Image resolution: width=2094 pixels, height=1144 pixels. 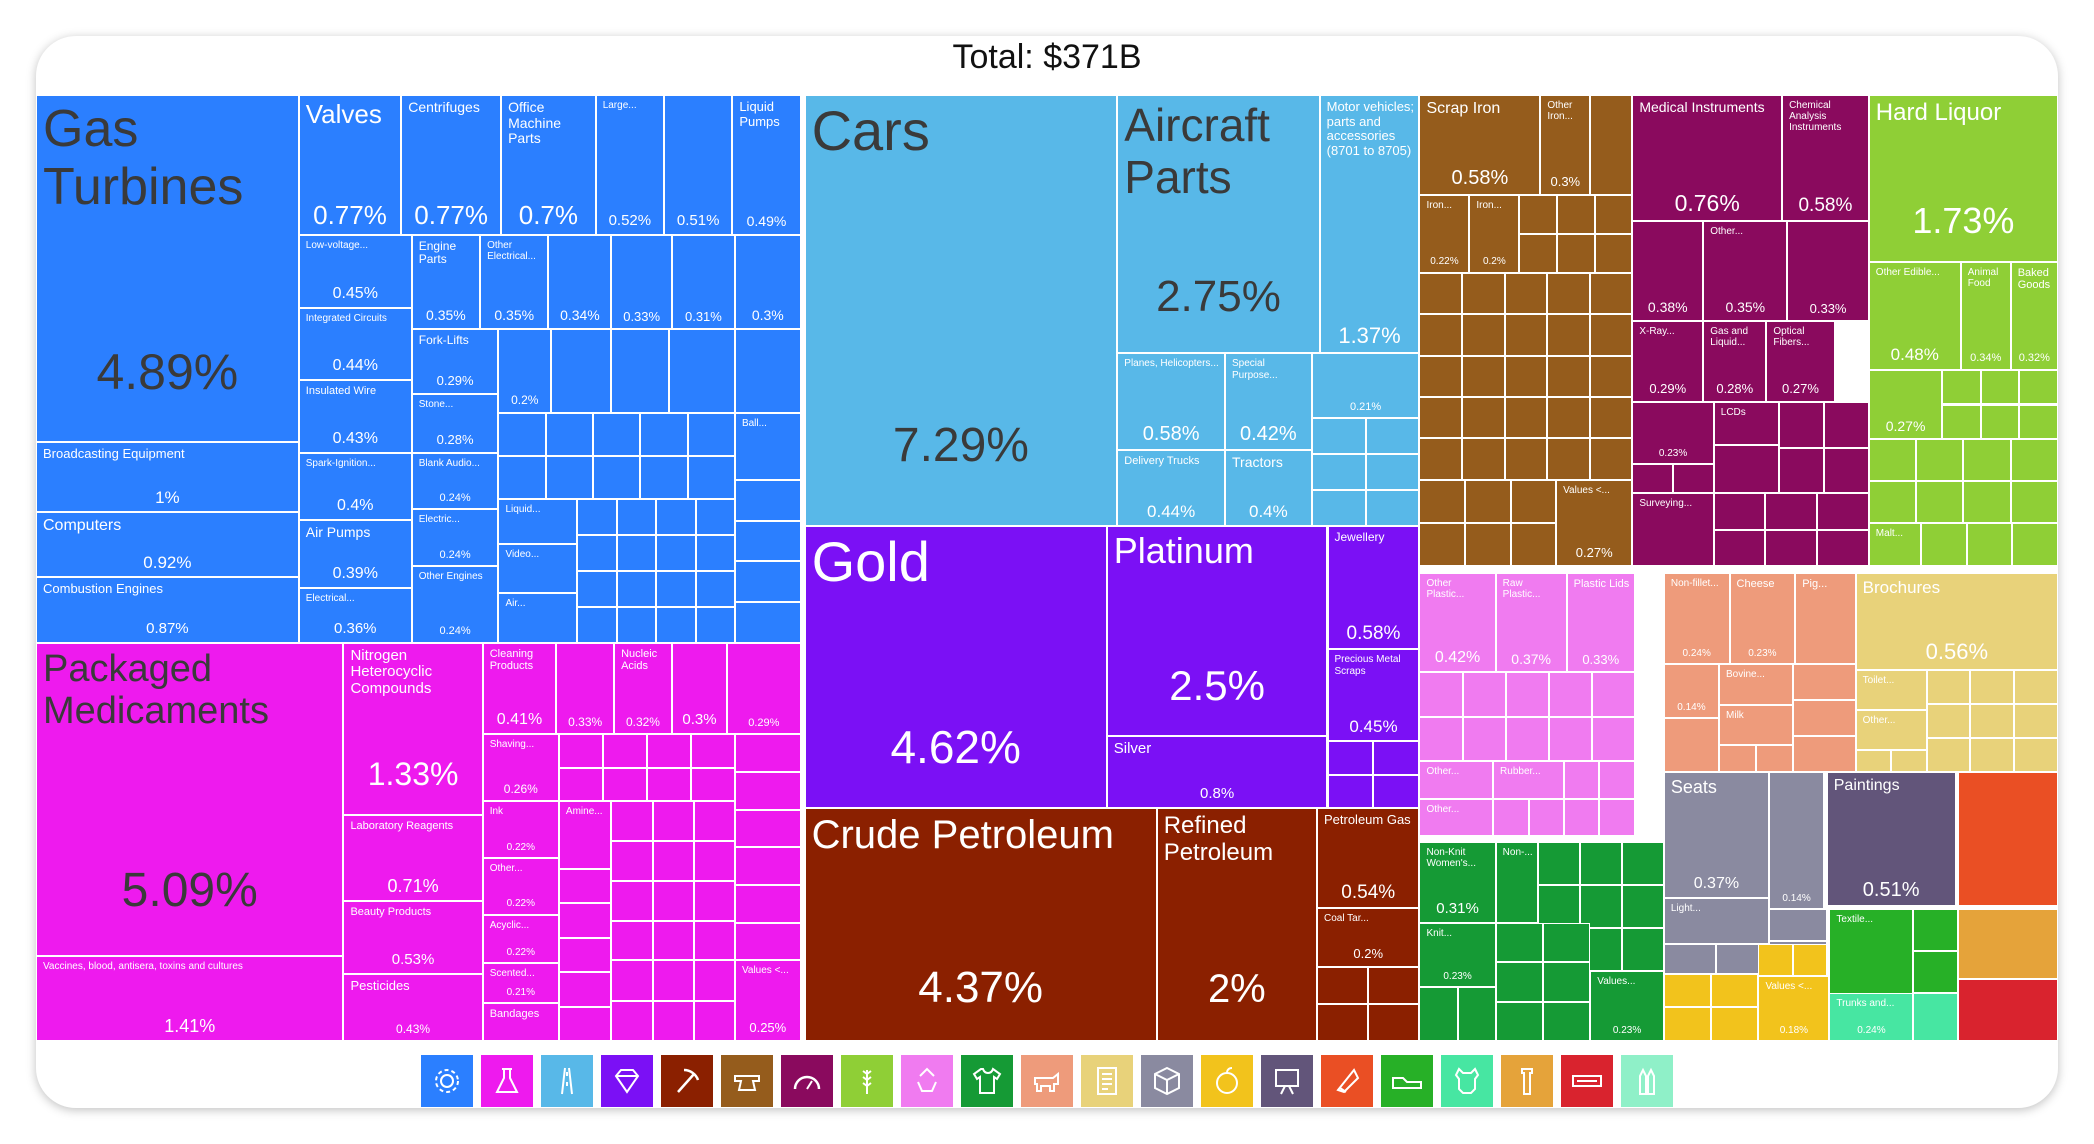 I want to click on treemap-cell: Aircraft Parts 2.75%, so click(x=1218, y=224).